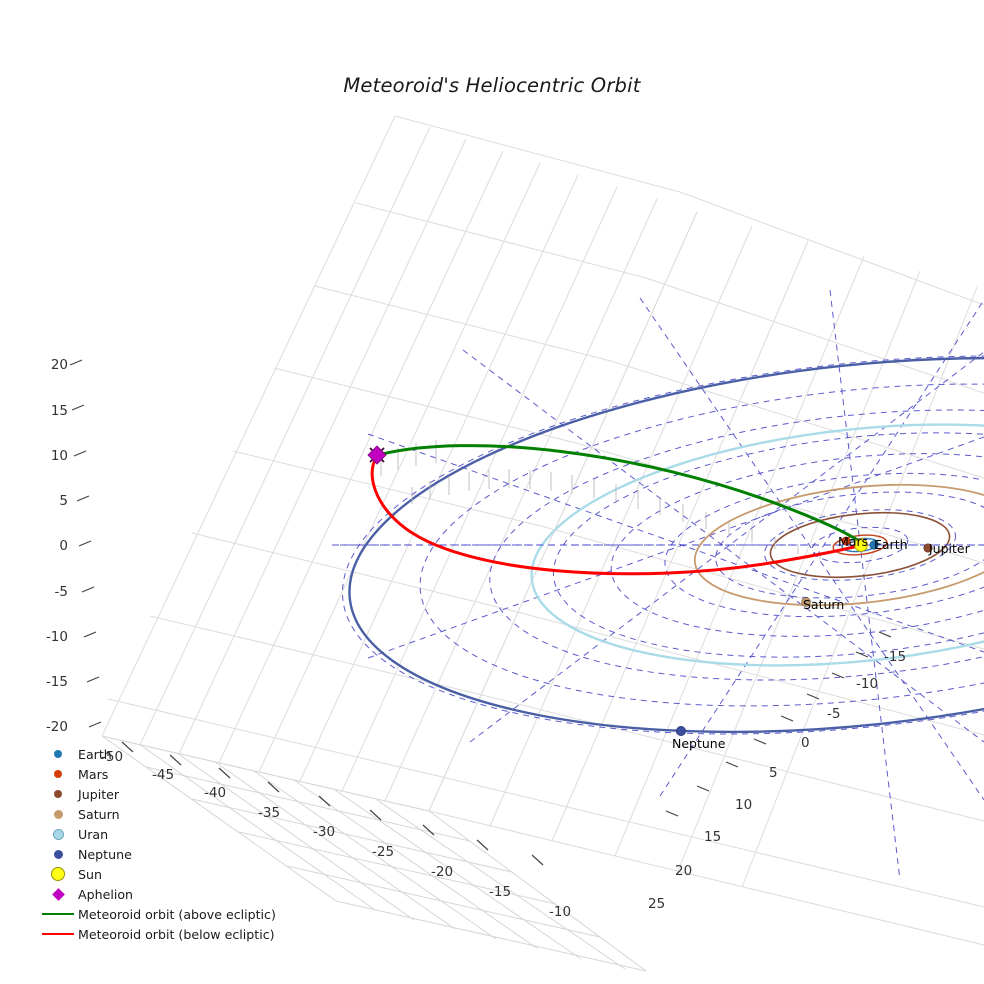 Image resolution: width=984 pixels, height=984 pixels. What do you see at coordinates (744, 805) in the screenshot?
I see `y-tick-label: 10` at bounding box center [744, 805].